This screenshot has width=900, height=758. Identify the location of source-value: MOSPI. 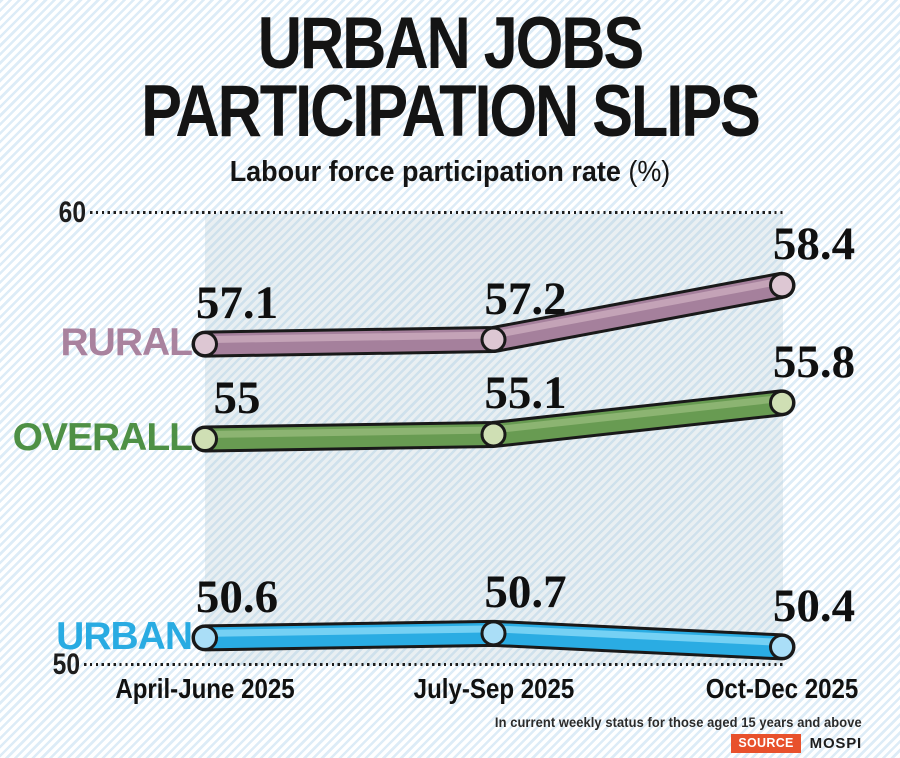
(835, 743).